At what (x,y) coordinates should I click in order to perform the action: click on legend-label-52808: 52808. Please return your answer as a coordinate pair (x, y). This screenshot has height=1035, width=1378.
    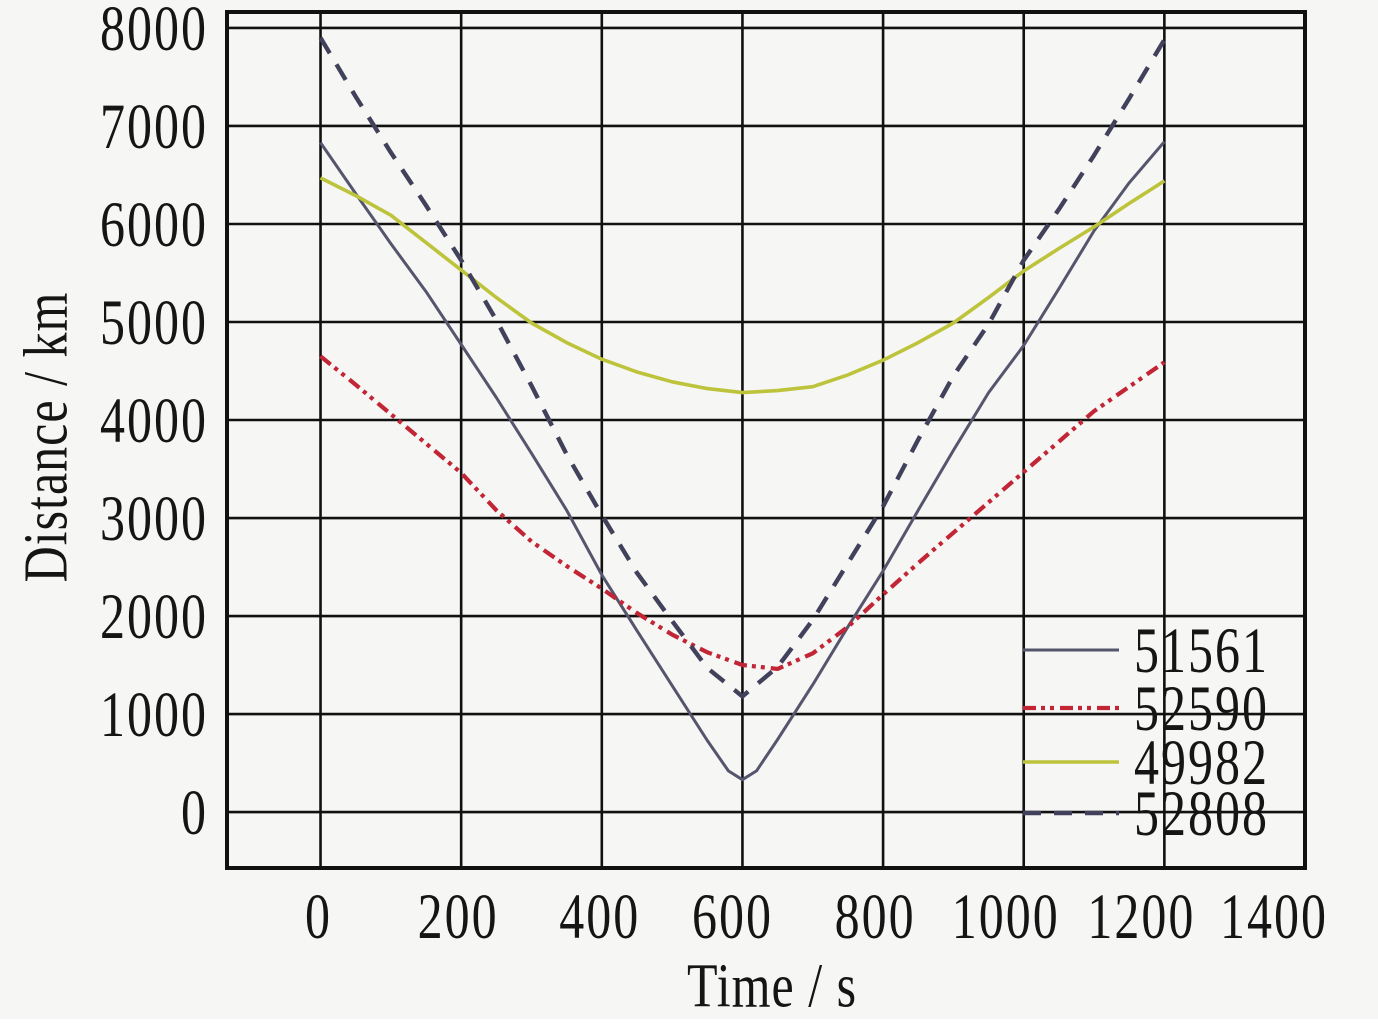
    Looking at the image, I should click on (1201, 813).